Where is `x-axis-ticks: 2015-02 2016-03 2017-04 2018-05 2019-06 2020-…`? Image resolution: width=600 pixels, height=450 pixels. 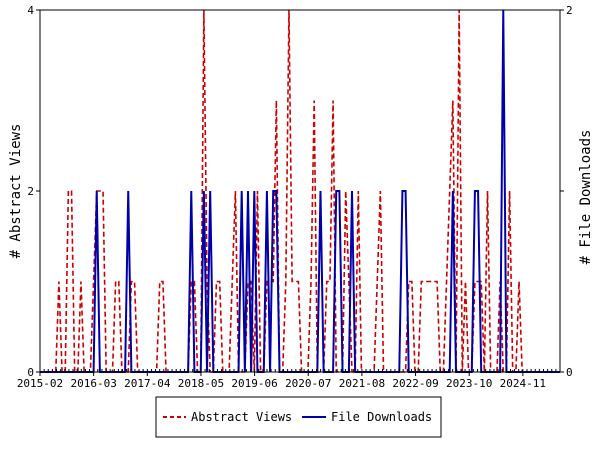 x-axis-ticks: 2015-02 2016-03 2017-04 2018-05 2019-06 2020-… is located at coordinates (289, 379).